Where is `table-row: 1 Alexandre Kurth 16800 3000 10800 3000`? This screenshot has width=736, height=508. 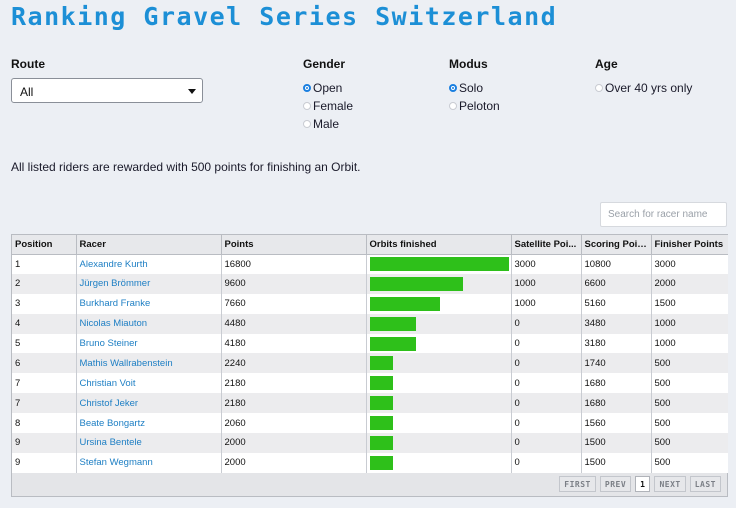
table-row: 1 Alexandre Kurth 16800 3000 10800 3000 is located at coordinates (370, 264).